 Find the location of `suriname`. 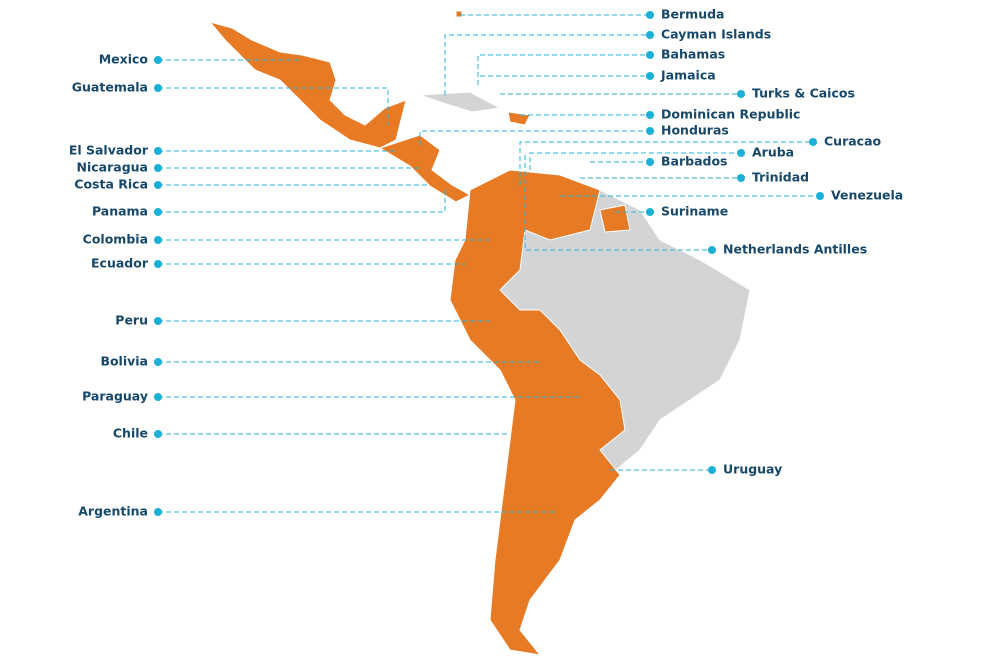

suriname is located at coordinates (615, 218).